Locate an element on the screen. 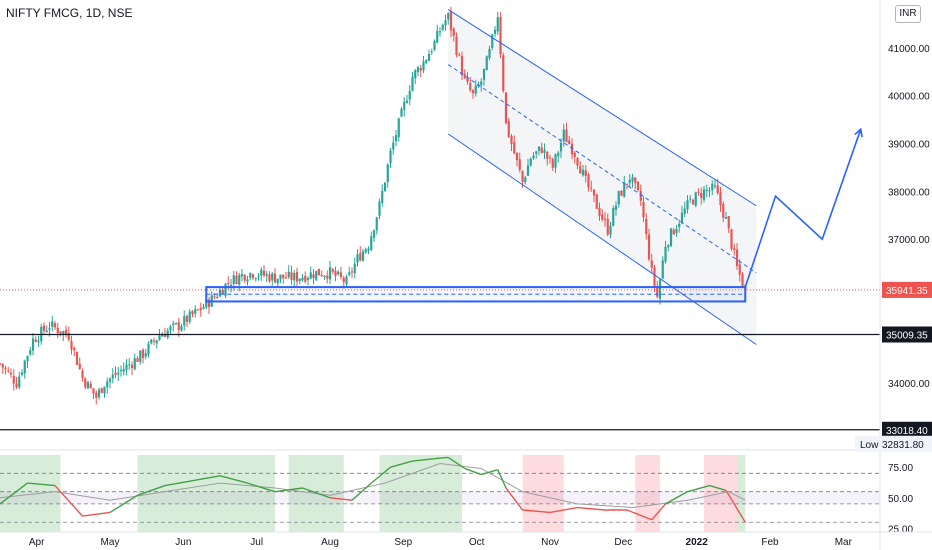  rsi-pane: 75.00 50.00 25.00 is located at coordinates (456, 495).